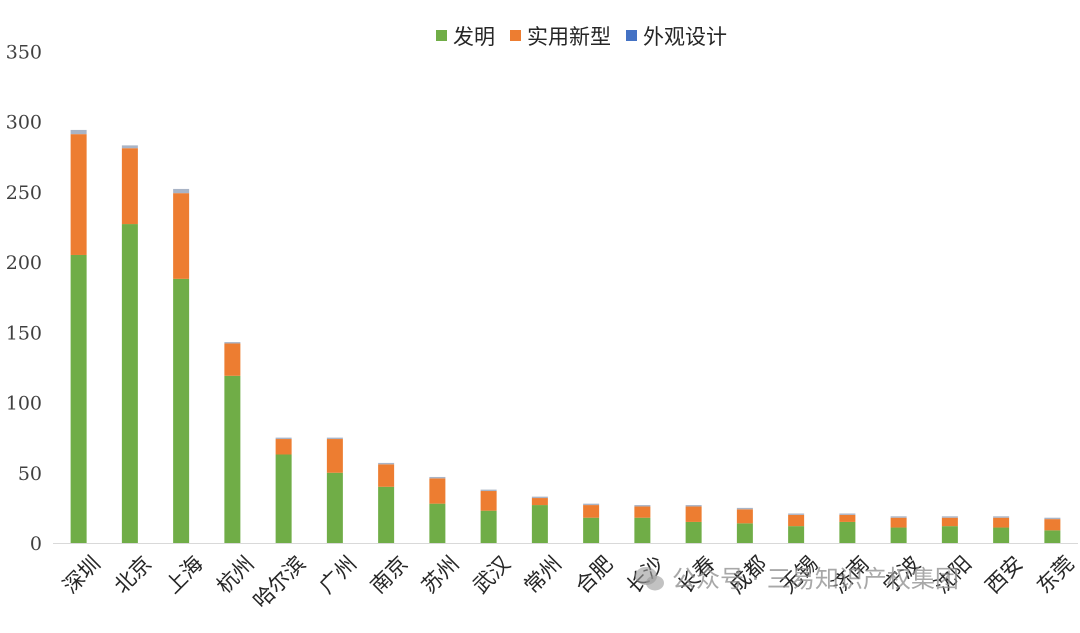  What do you see at coordinates (685, 37) in the screenshot?
I see `legend-label: 外观设计` at bounding box center [685, 37].